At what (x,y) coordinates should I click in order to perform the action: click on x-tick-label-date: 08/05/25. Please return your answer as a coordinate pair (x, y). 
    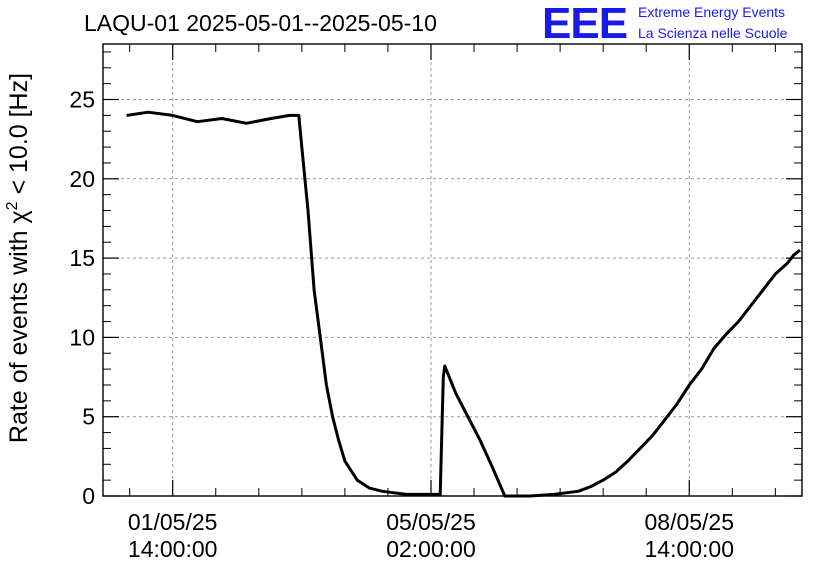
    Looking at the image, I should click on (689, 522).